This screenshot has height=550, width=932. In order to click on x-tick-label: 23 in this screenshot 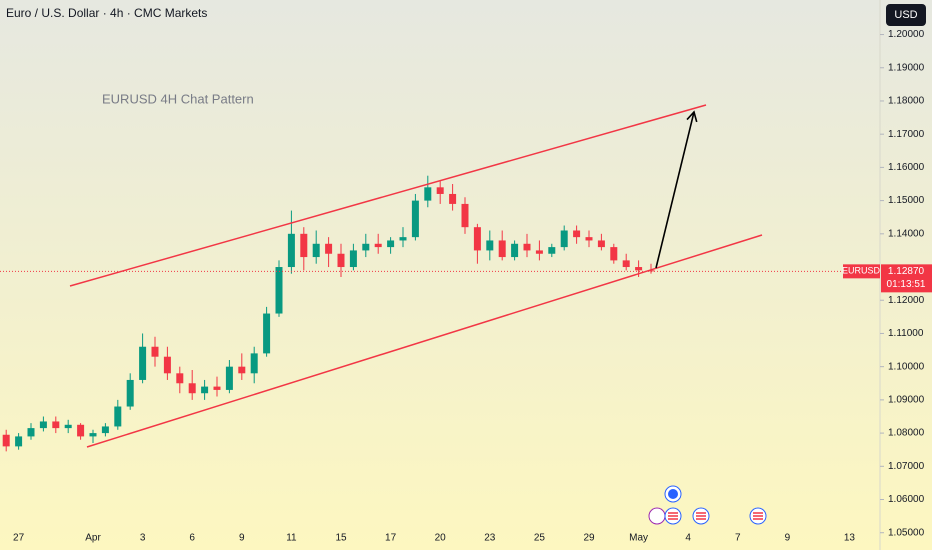, I will do `click(490, 538)`.